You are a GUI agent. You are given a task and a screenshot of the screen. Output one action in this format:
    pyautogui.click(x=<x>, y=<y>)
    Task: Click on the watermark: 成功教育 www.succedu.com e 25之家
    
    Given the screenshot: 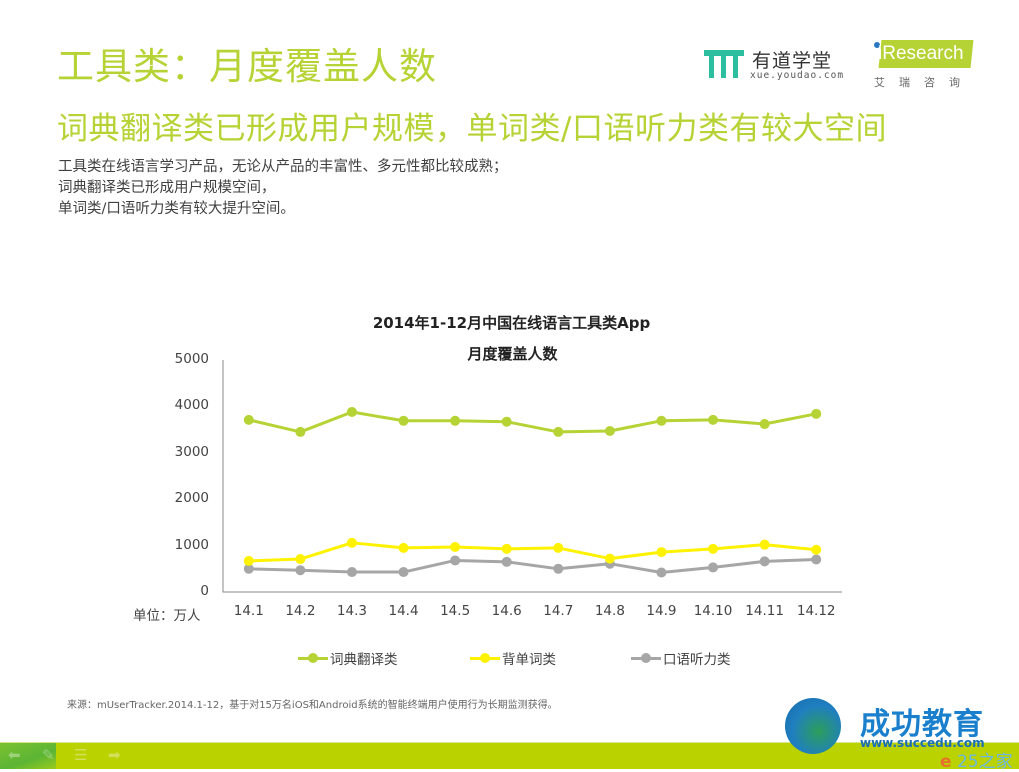 What is the action you would take?
    pyautogui.click(x=899, y=731)
    